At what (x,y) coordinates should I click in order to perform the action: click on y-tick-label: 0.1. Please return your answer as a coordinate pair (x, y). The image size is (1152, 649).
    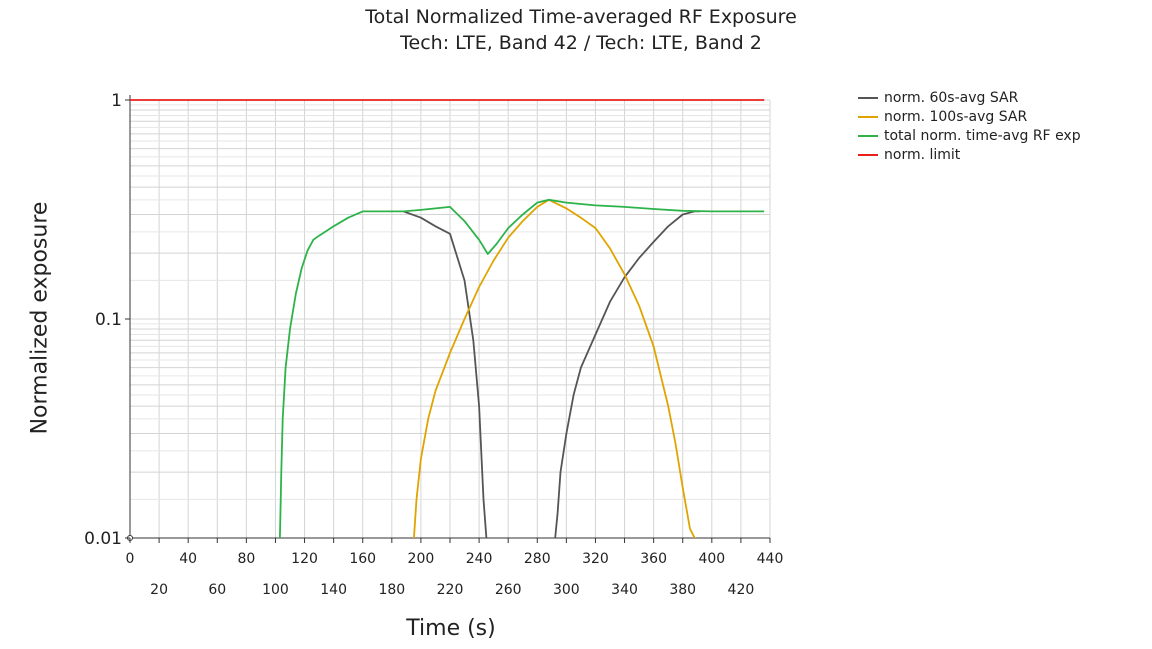
    Looking at the image, I should click on (108, 320).